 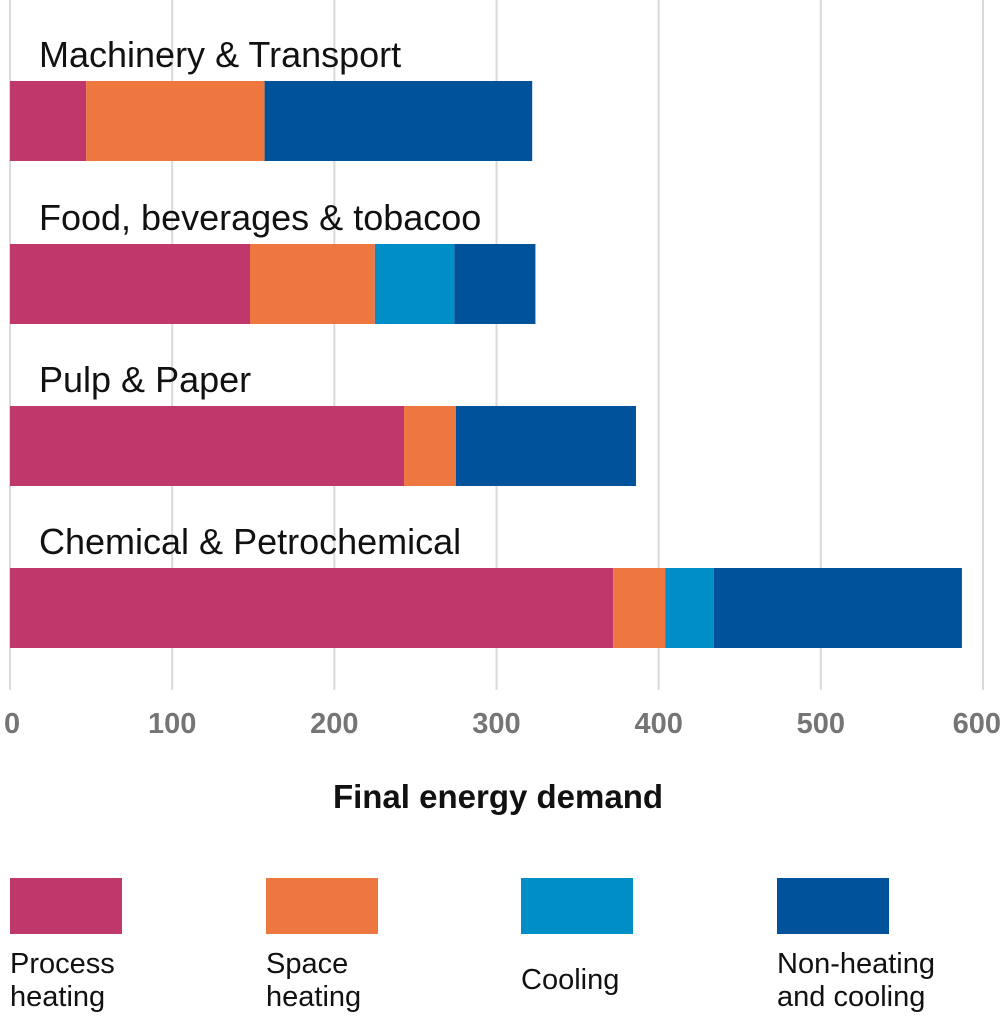 What do you see at coordinates (636, 980) in the screenshot?
I see `legend-label: Cooling` at bounding box center [636, 980].